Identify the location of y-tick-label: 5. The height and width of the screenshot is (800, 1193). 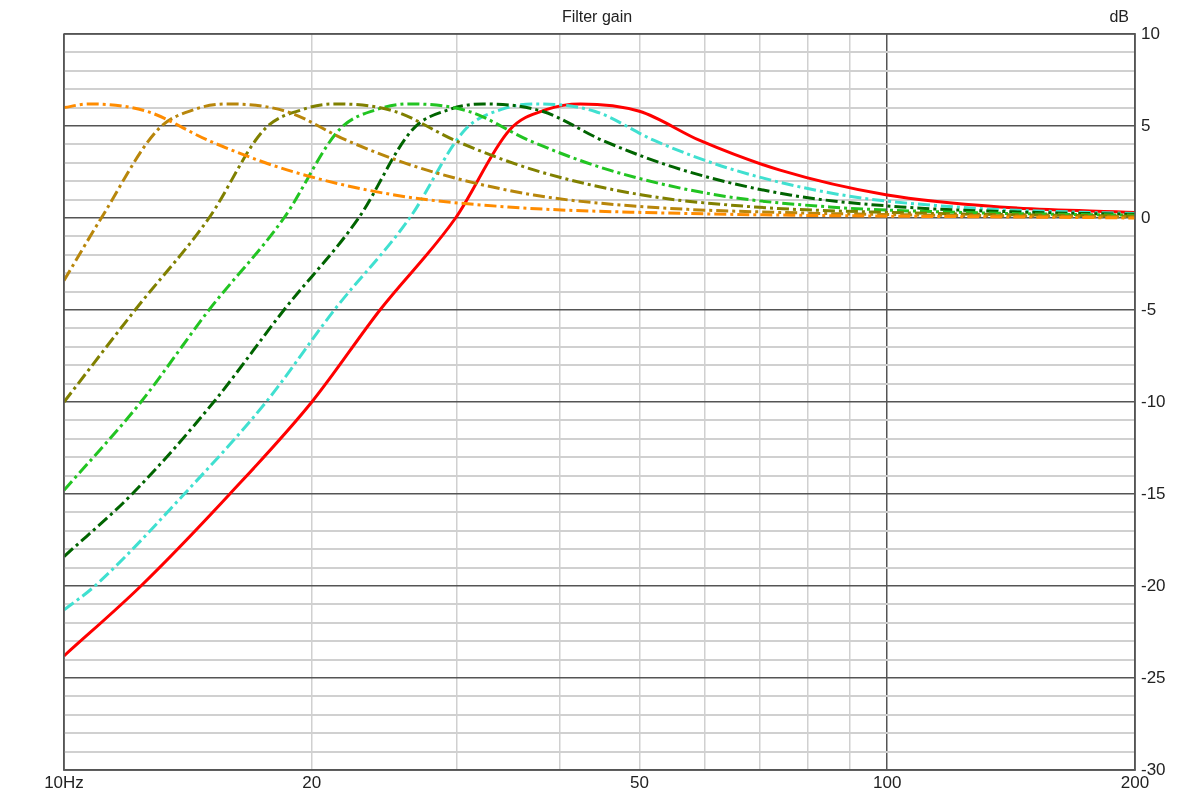
(1146, 125).